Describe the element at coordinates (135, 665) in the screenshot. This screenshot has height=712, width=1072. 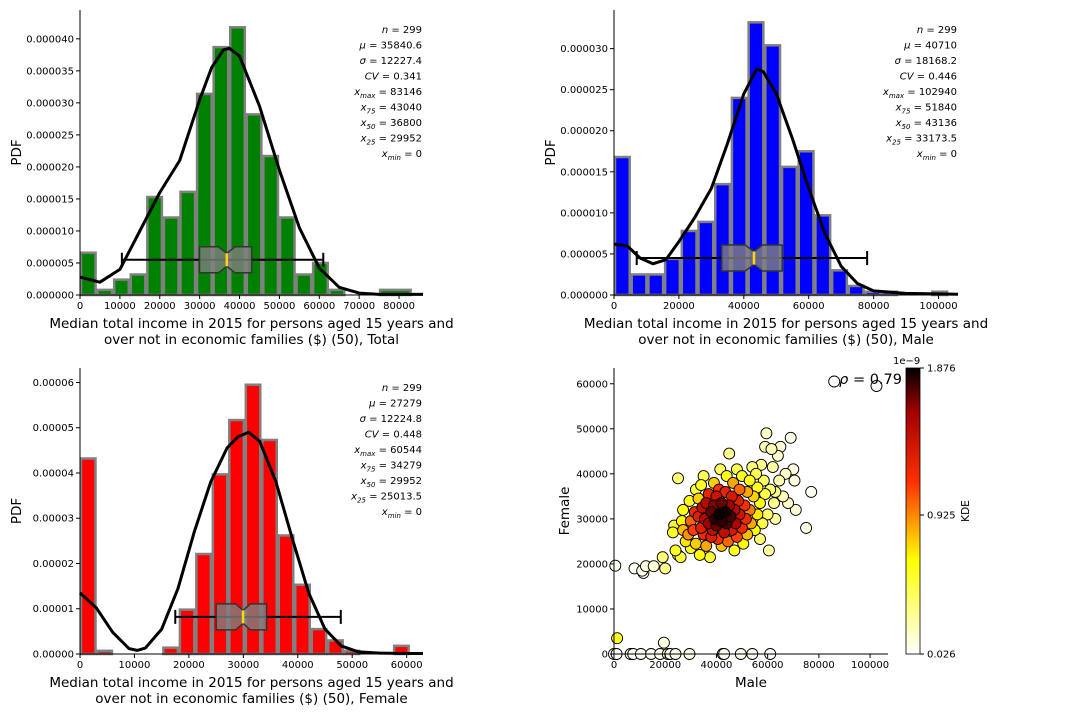
I see `histogram-female-x-tick-label: 10000` at that location.